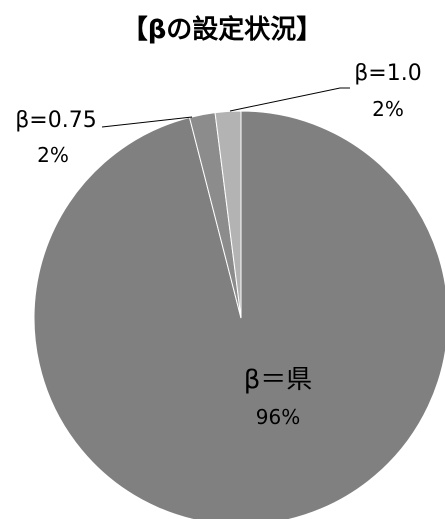  Describe the element at coordinates (55, 120) in the screenshot. I see `label-beta-075-name: β=0.75` at that location.